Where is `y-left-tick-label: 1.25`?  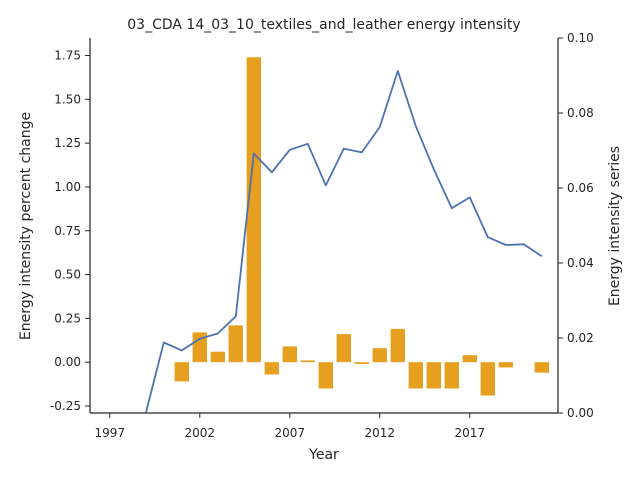 y-left-tick-label: 1.25 is located at coordinates (67, 143).